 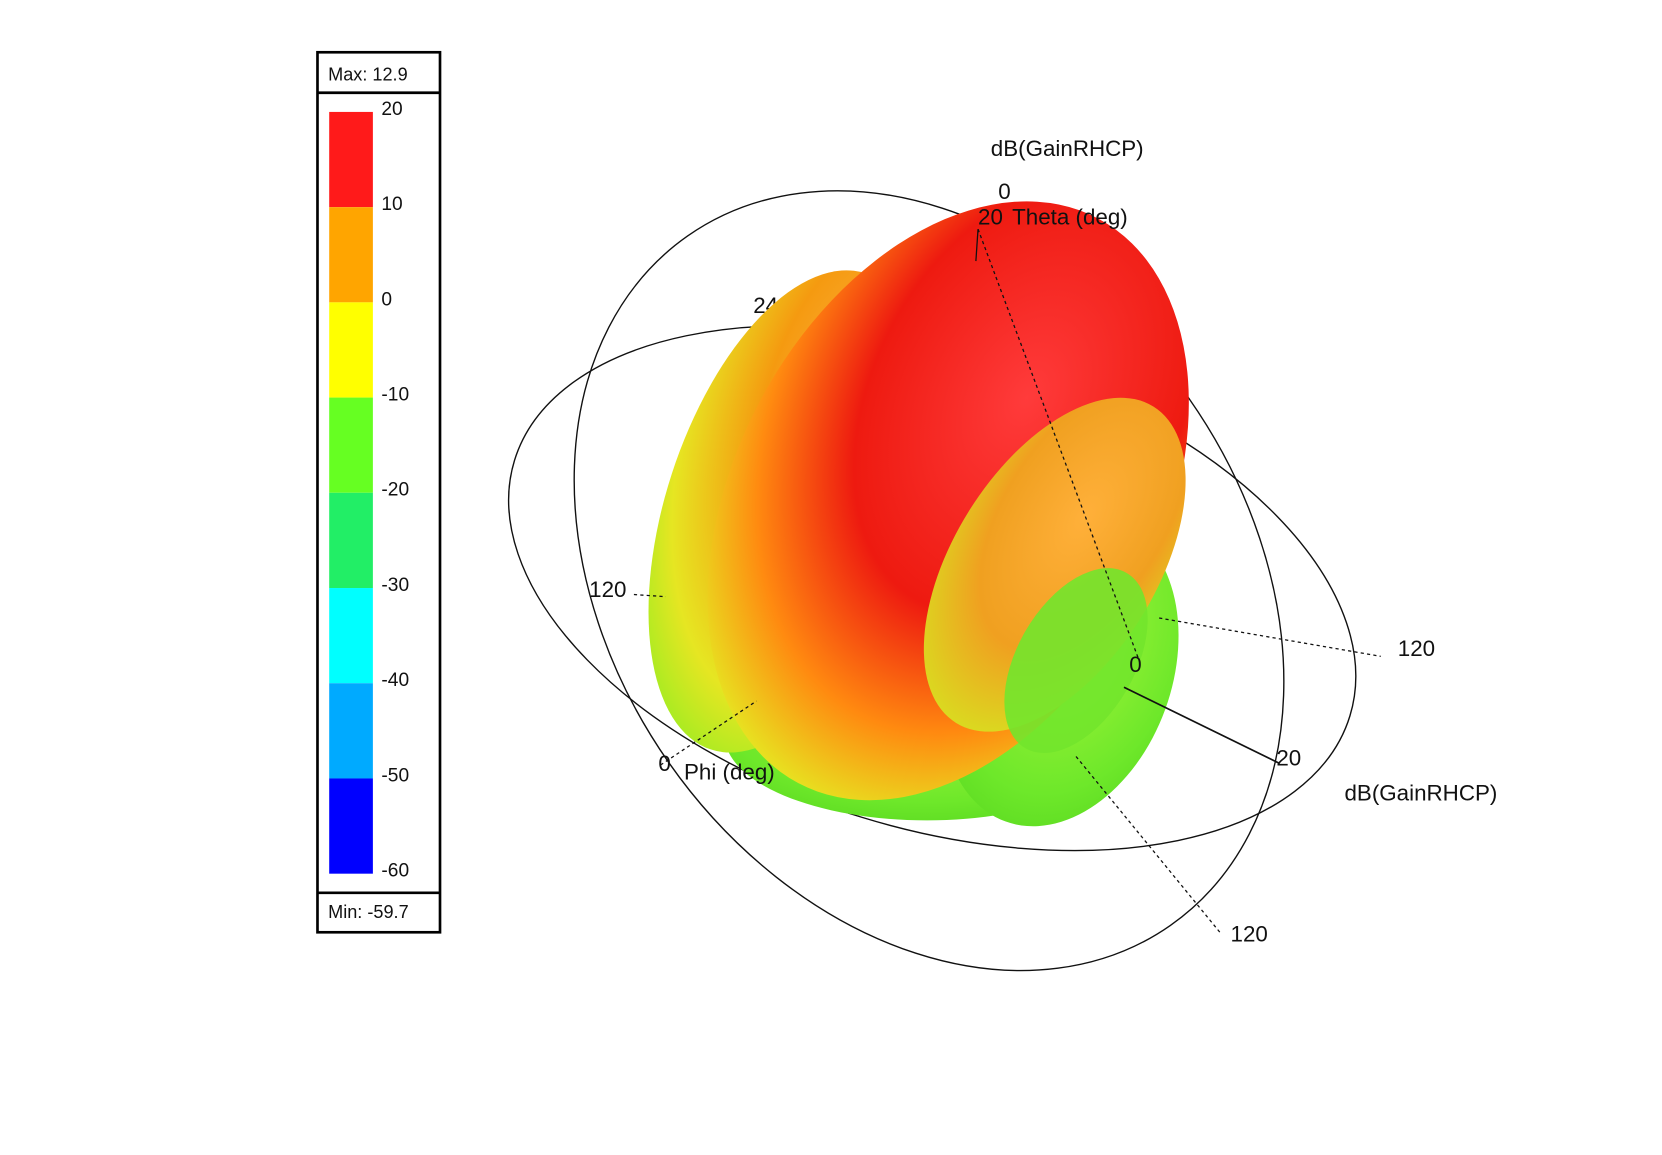 I want to click on colorbar-border, so click(x=379, y=492).